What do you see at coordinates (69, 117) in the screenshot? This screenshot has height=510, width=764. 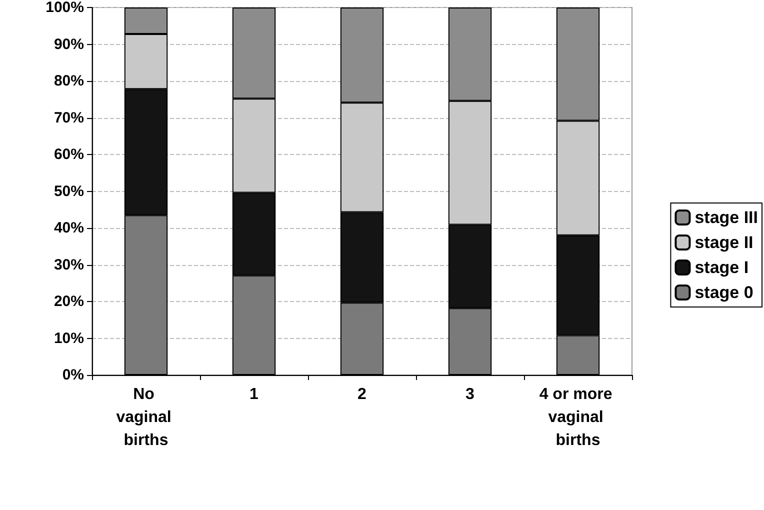 I see `y-tick-label: 70%` at bounding box center [69, 117].